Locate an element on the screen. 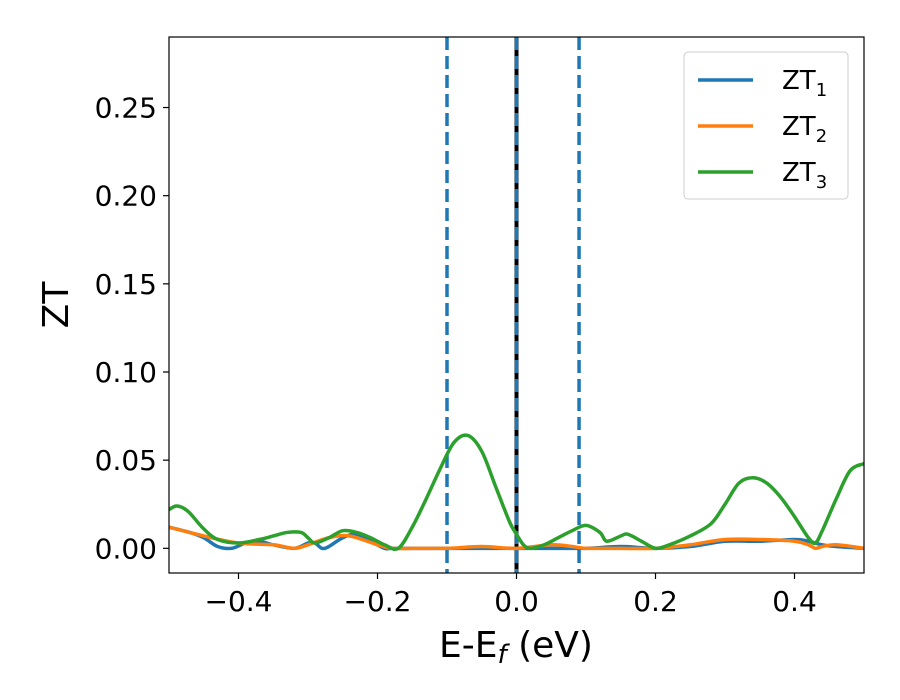 The height and width of the screenshot is (700, 900). legend-label-zt2: ZT2 is located at coordinates (804, 129).